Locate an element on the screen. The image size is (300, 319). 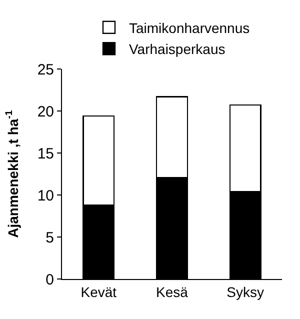
legend-label: Taimikonharvennus is located at coordinates (189, 28).